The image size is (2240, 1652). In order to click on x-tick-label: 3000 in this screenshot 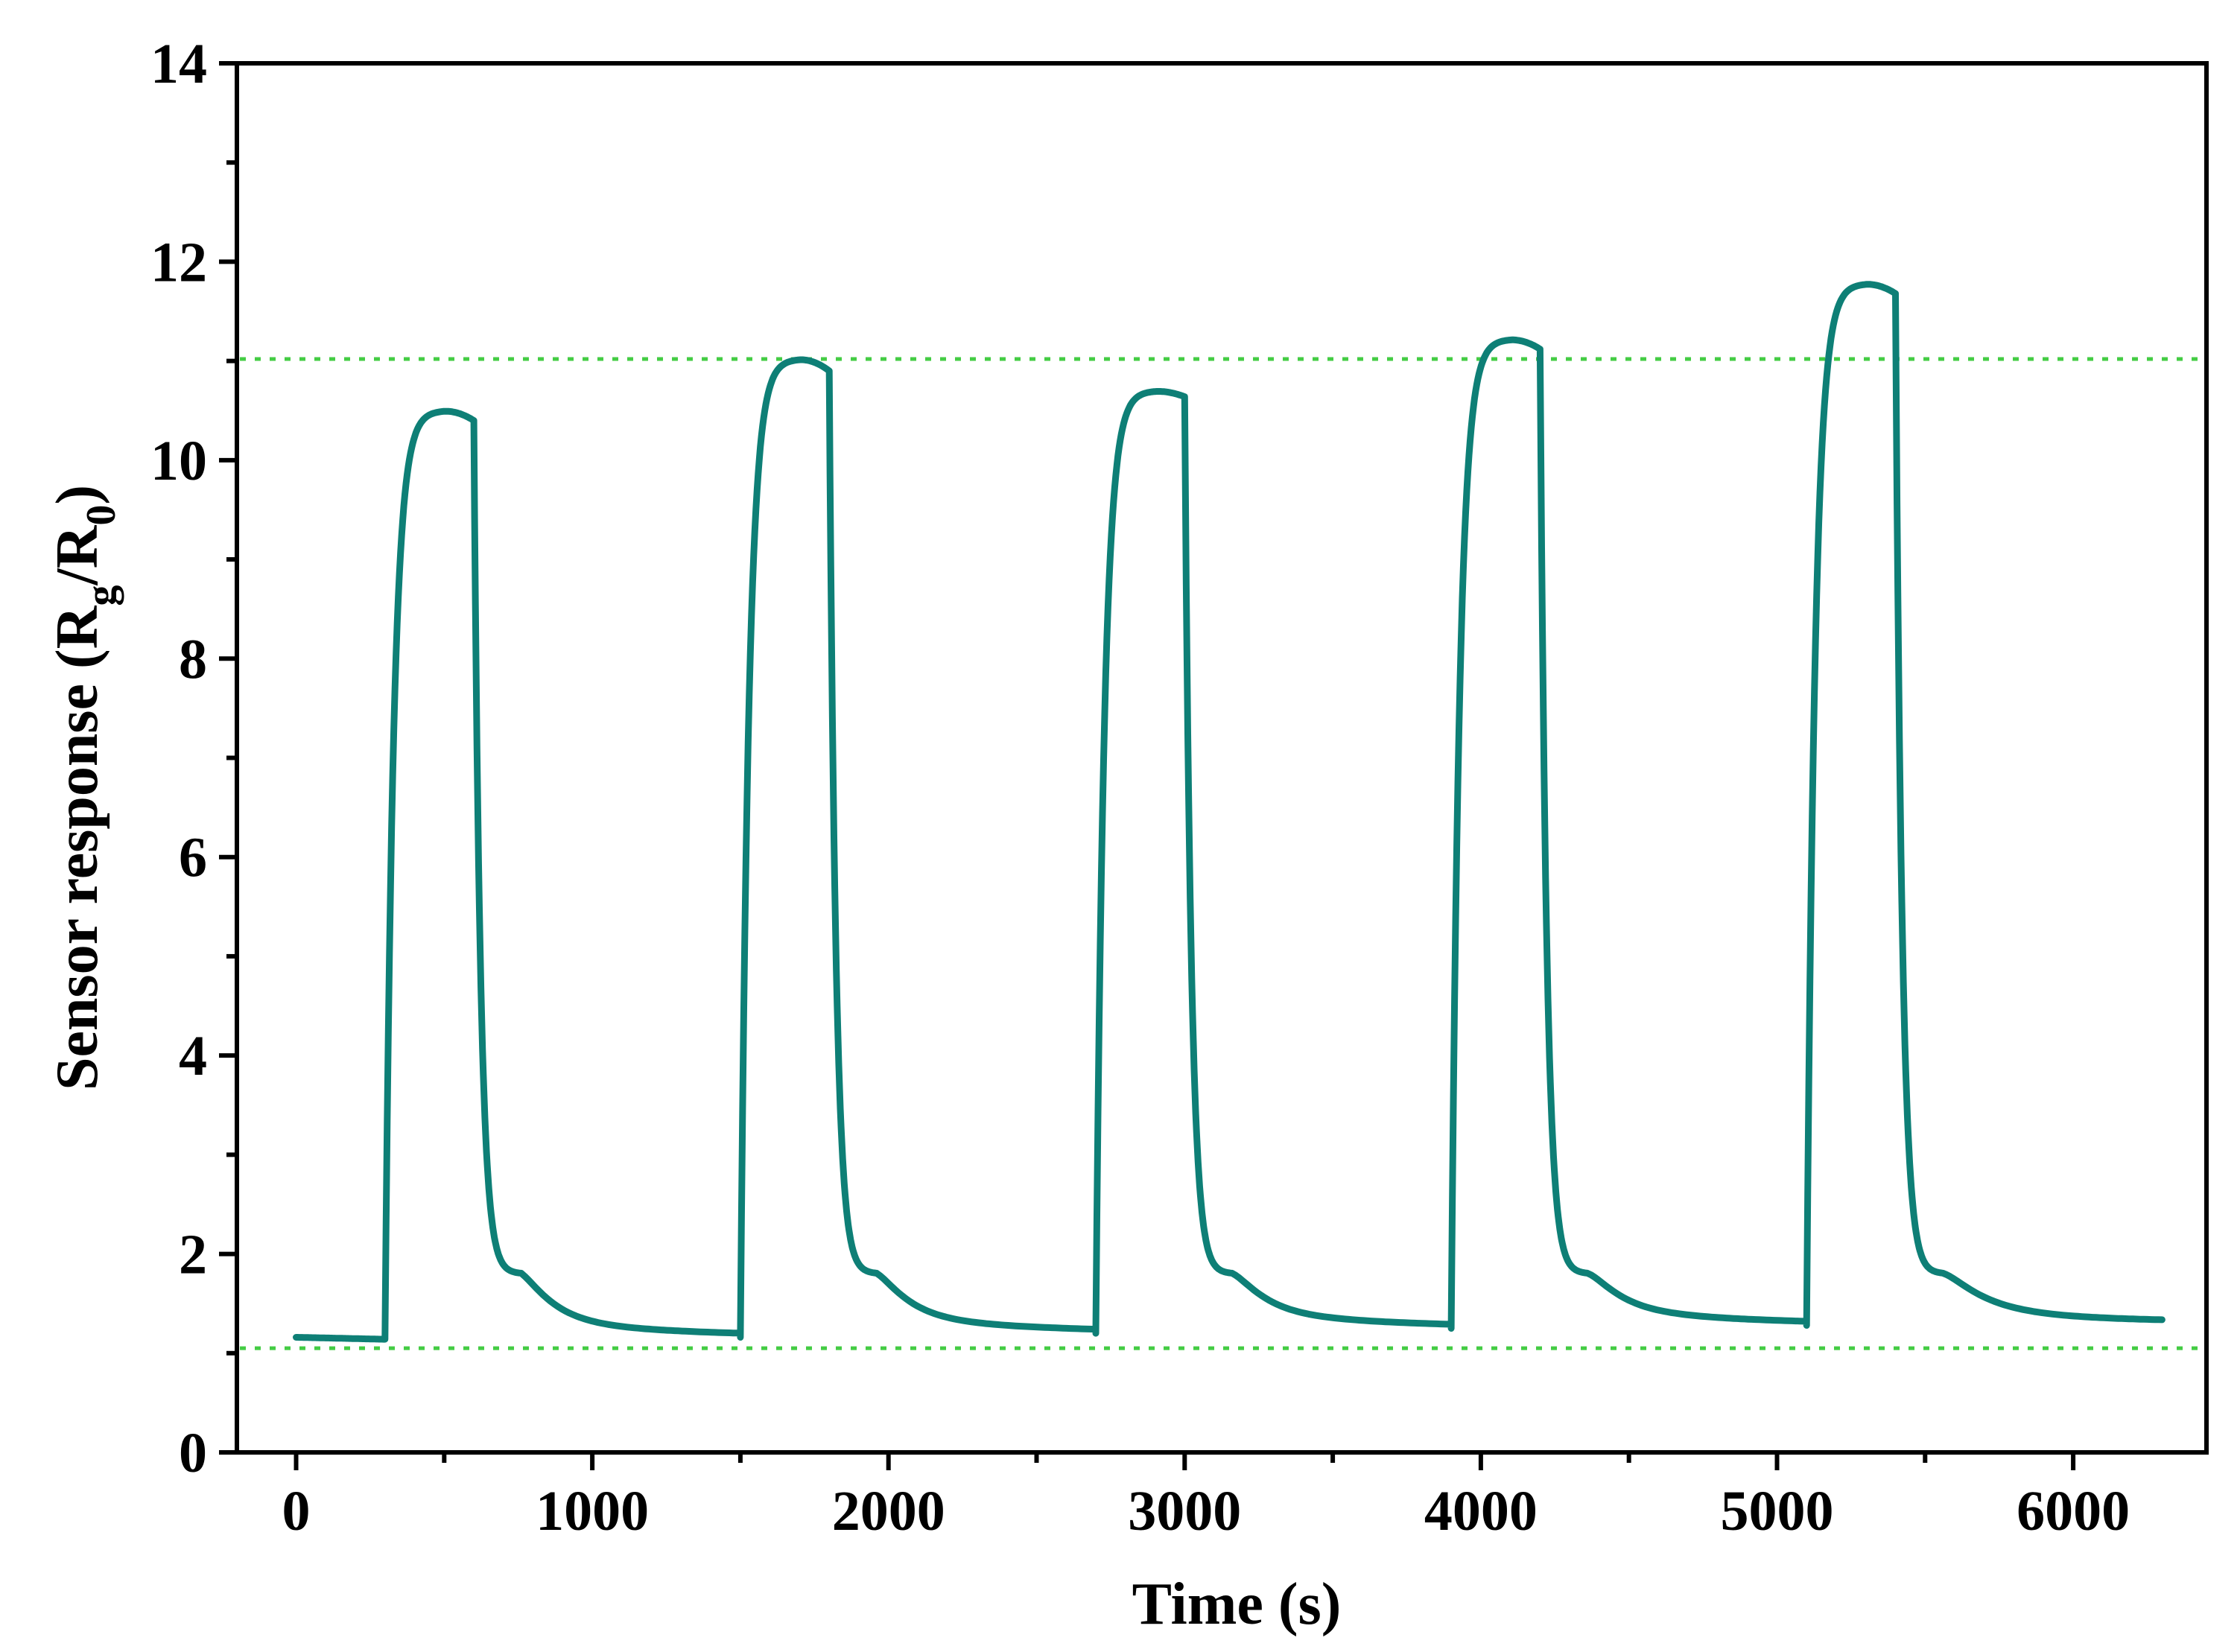, I will do `click(1184, 1511)`.